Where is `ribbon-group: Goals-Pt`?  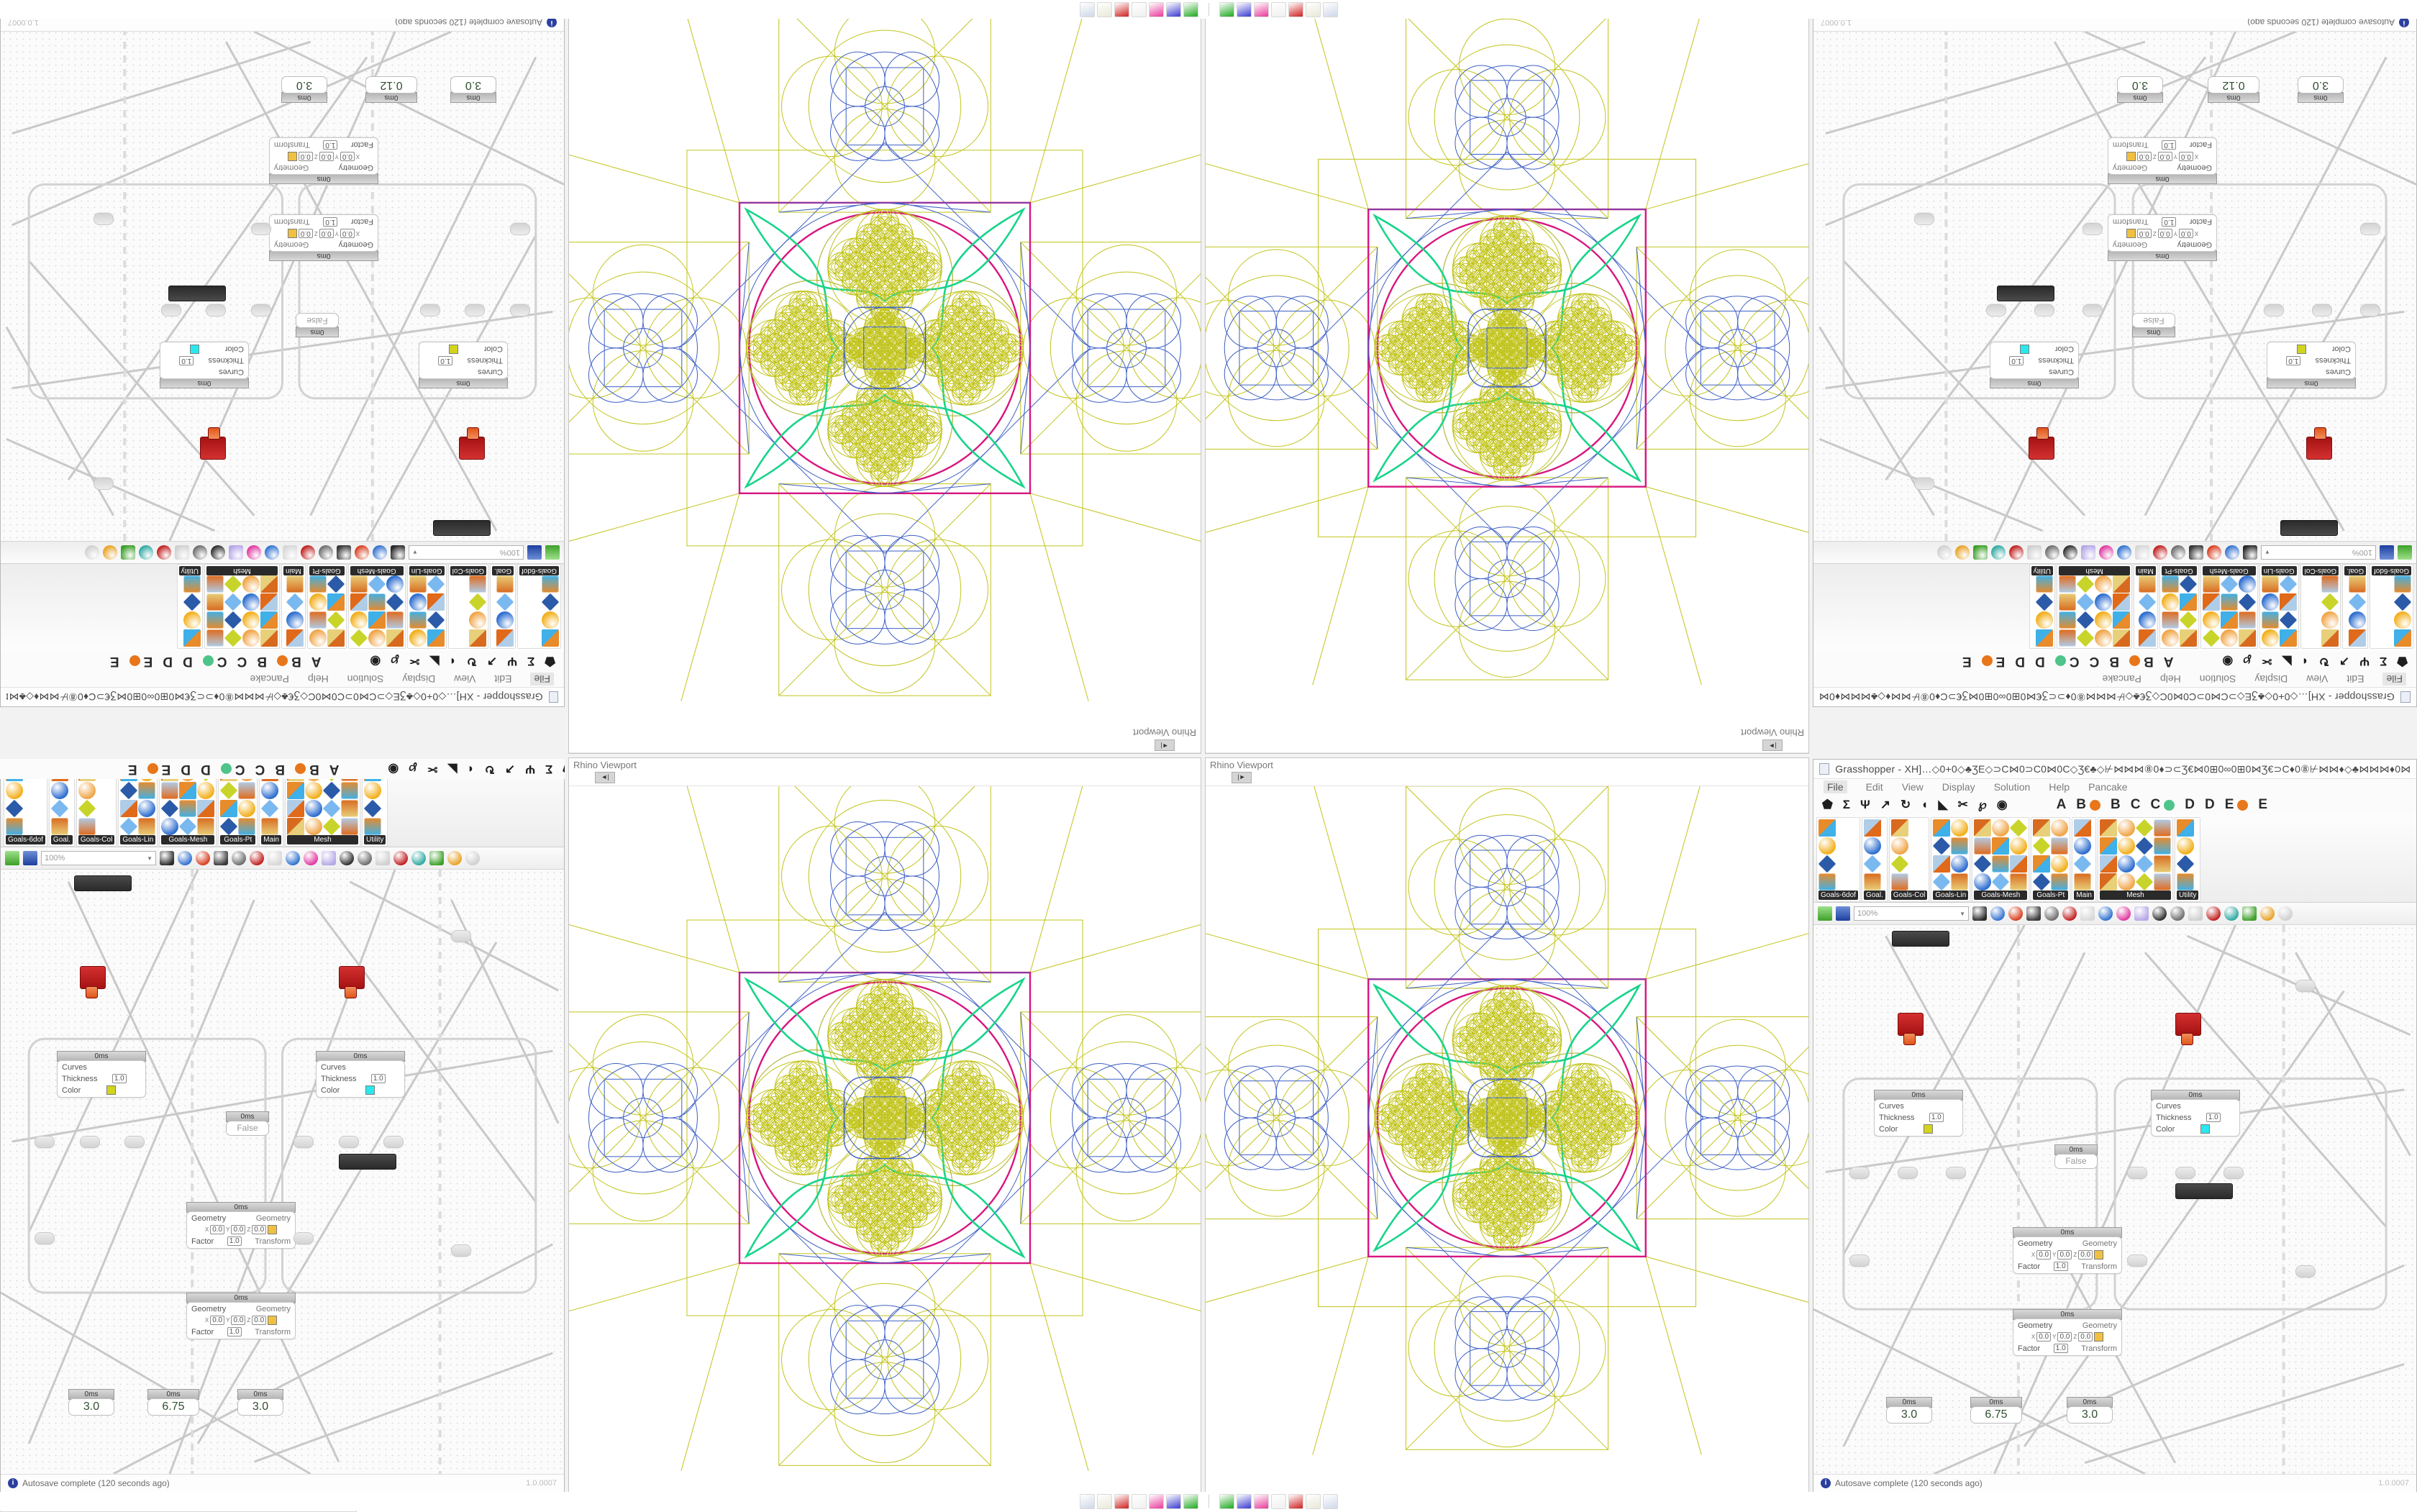
ribbon-group: Goals-Pt is located at coordinates (327, 606).